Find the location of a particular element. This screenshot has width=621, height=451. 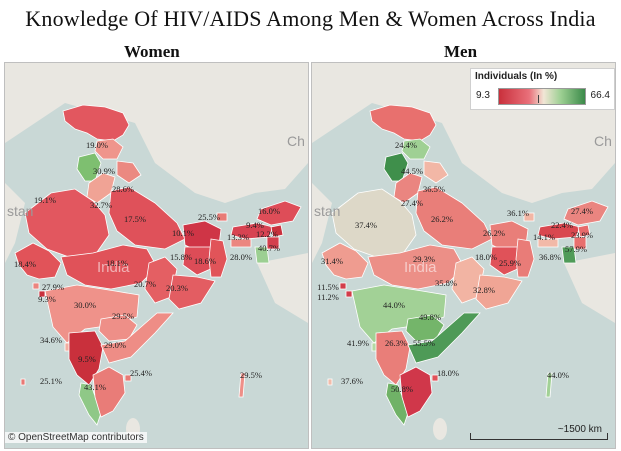

value-label-jharkhand: 15.8% is located at coordinates (181, 257).